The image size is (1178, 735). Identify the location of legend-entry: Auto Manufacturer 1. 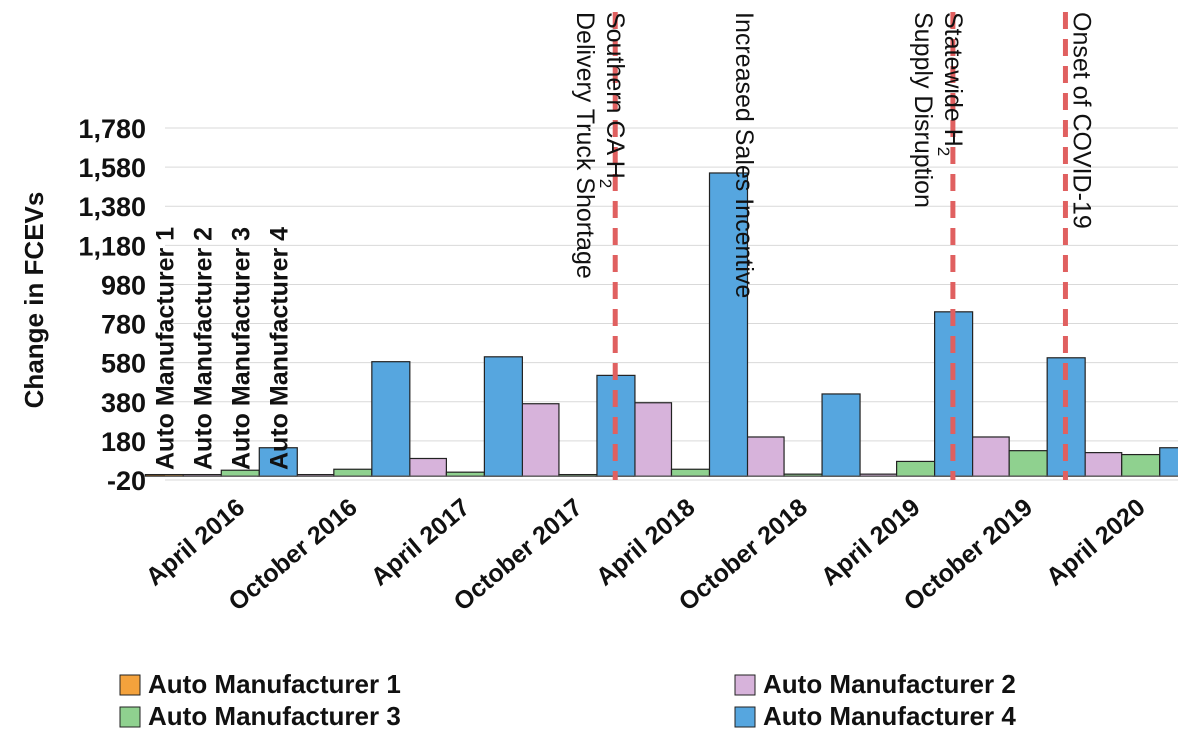
(274, 684).